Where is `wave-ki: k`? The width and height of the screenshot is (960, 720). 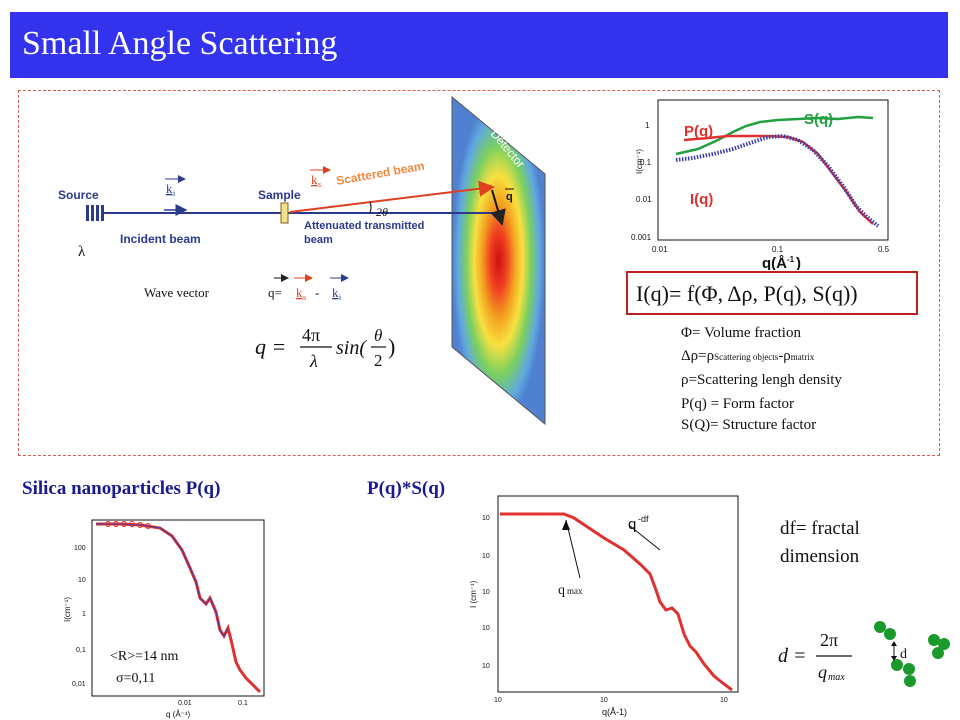 wave-ki: k is located at coordinates (335, 292).